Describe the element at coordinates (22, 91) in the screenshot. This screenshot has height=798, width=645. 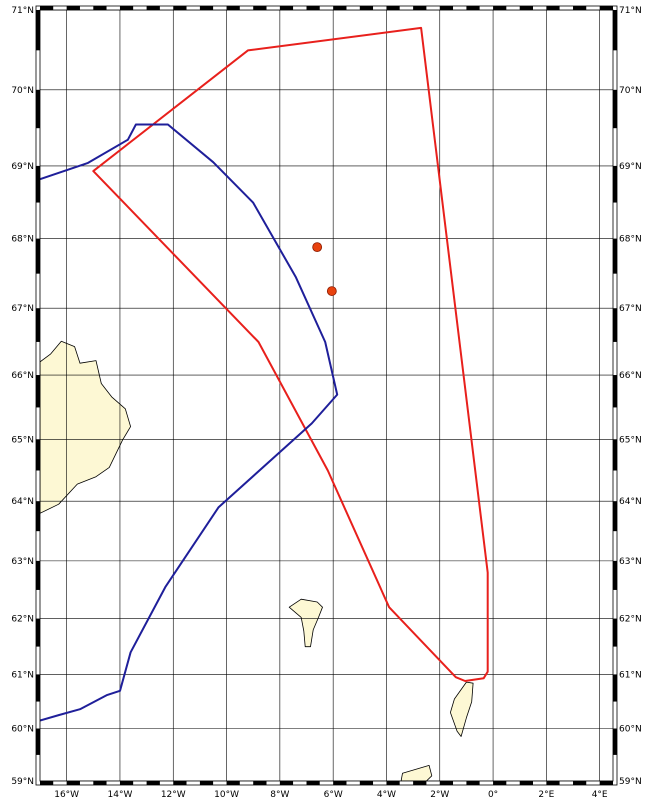
I see `lat-label-left: 70°N` at that location.